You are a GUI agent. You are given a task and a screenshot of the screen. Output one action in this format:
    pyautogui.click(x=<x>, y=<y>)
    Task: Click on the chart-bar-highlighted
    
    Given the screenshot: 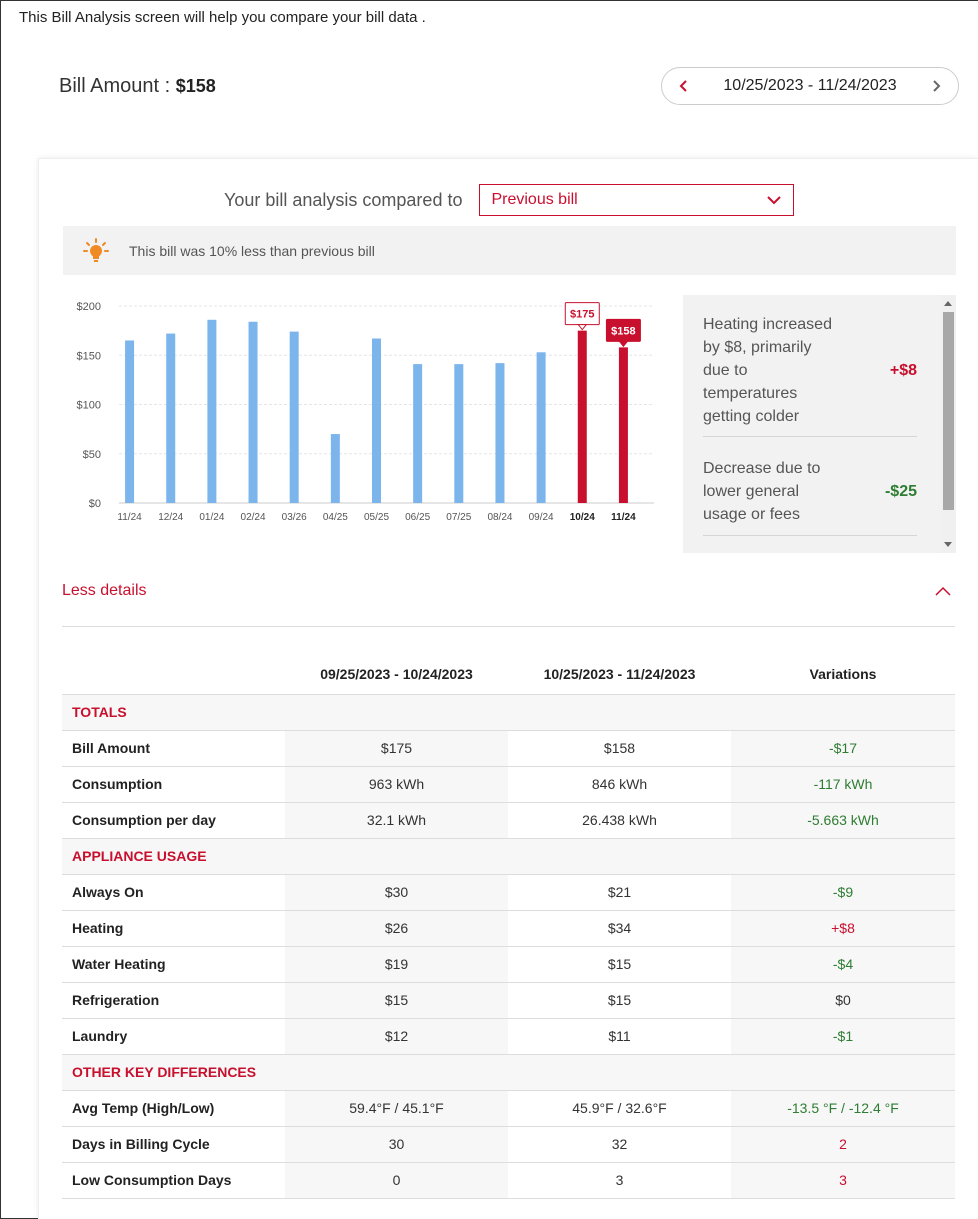 What is the action you would take?
    pyautogui.click(x=623, y=425)
    